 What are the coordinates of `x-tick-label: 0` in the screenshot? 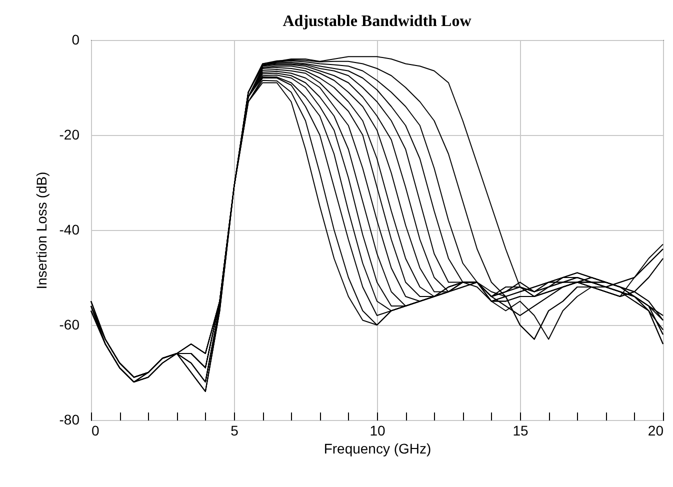 It's located at (96, 430).